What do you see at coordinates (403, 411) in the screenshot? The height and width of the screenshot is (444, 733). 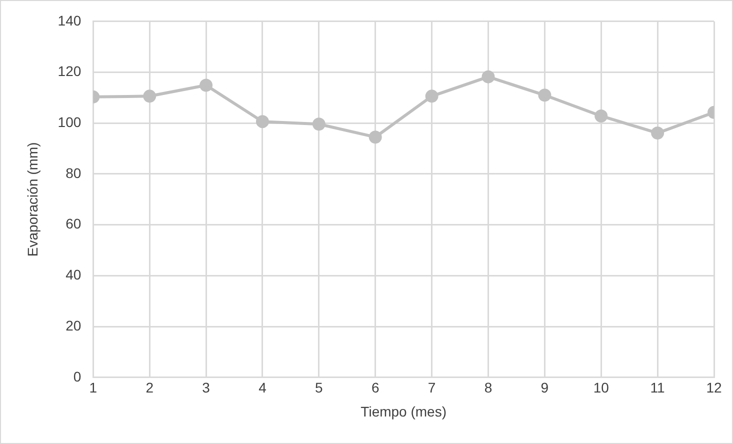 I see `x-axis-title: Tiempo (mes)` at bounding box center [403, 411].